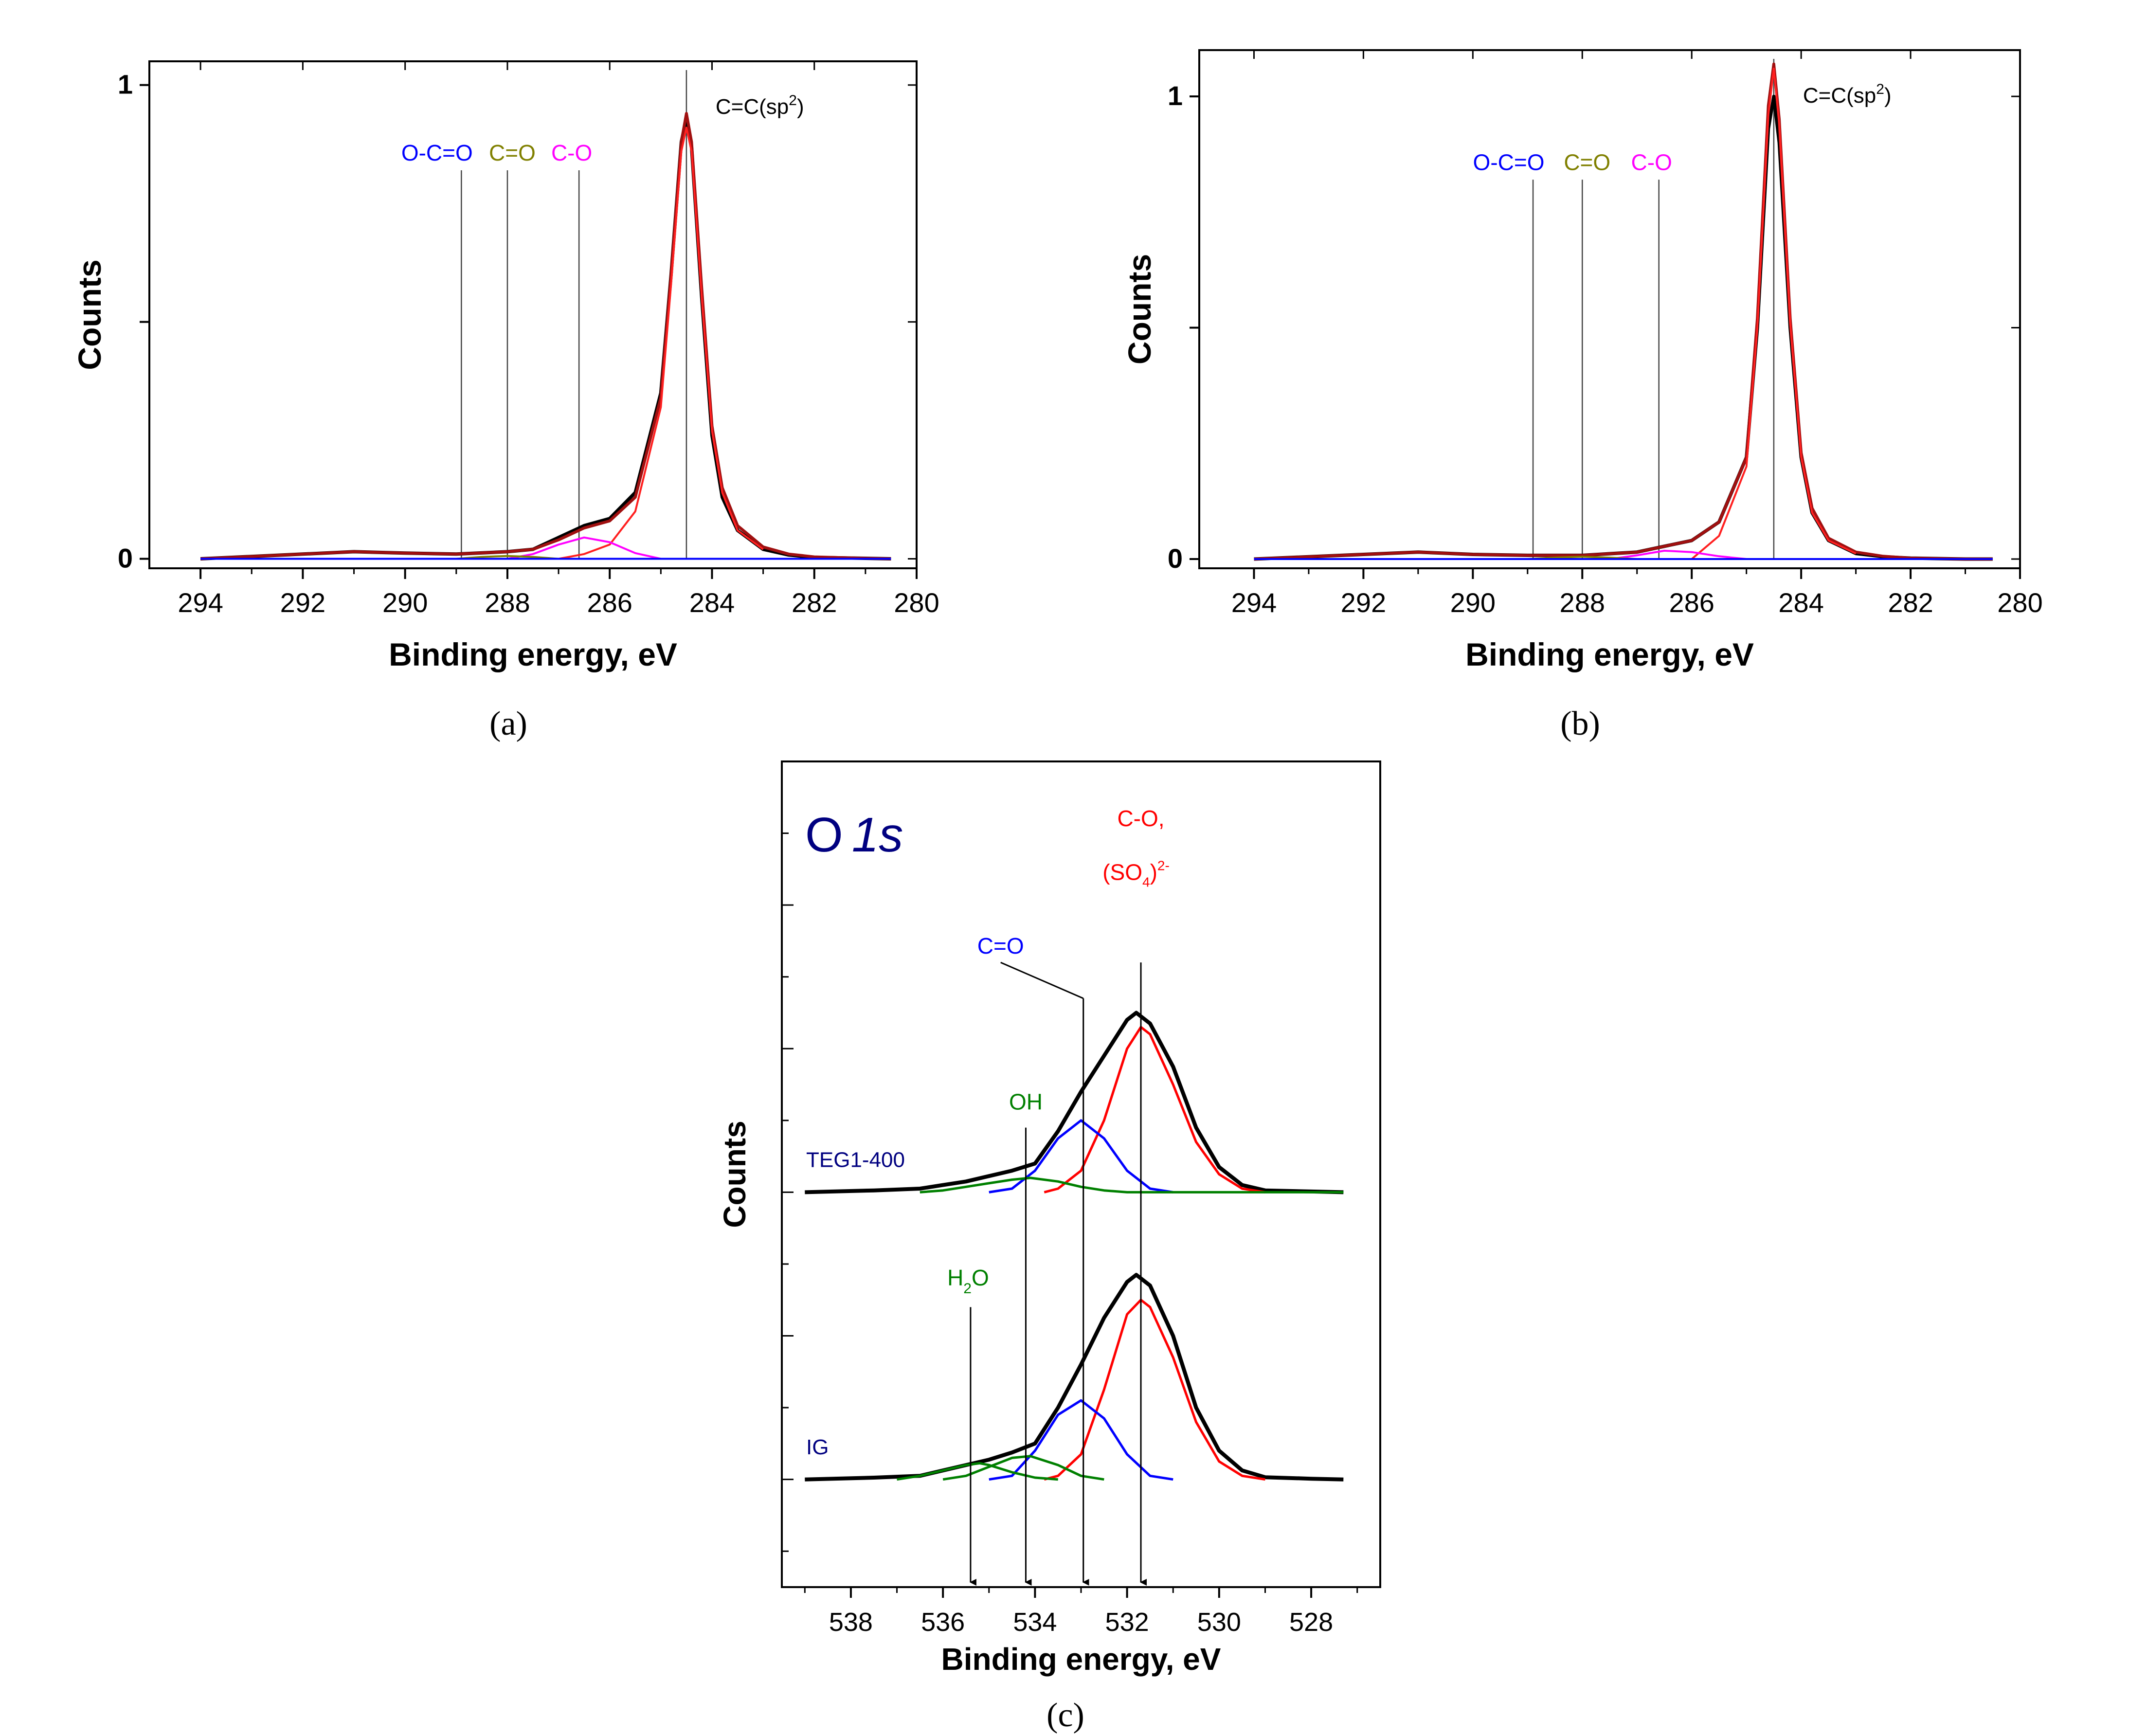  Describe the element at coordinates (1311, 1623) in the screenshot. I see `x-tick-label: 528` at that location.